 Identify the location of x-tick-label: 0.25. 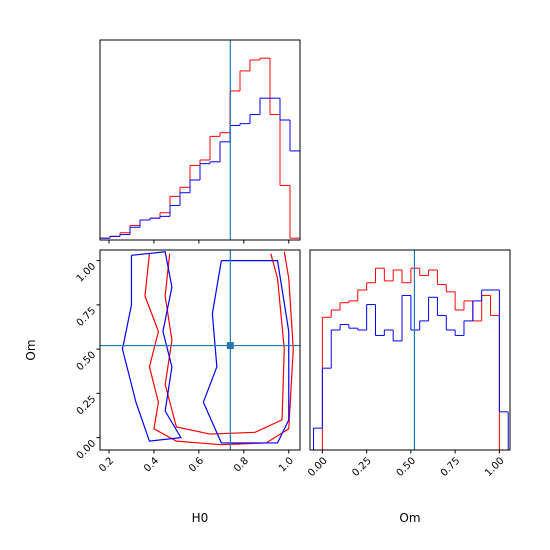
(362, 467).